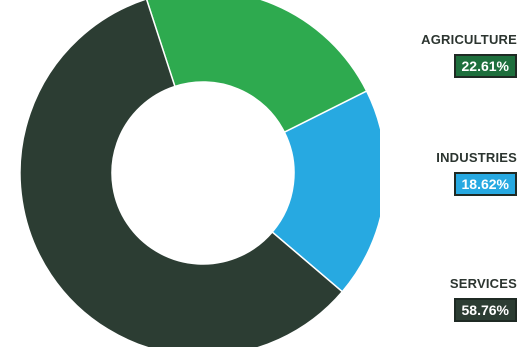 The height and width of the screenshot is (347, 531). What do you see at coordinates (485, 184) in the screenshot?
I see `legend-value-industries: 18.62%` at bounding box center [485, 184].